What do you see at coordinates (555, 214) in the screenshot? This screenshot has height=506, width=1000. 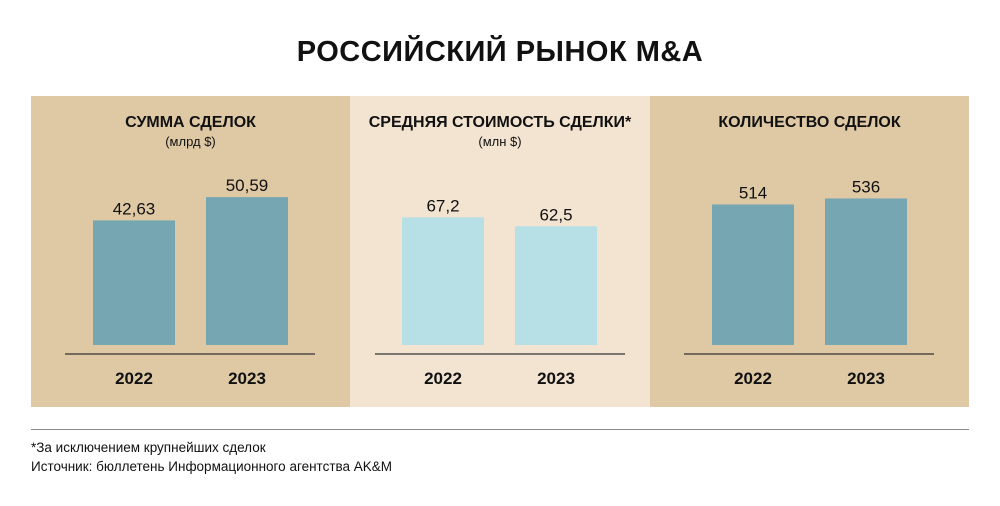 I see `bar-value-label: 62,5` at bounding box center [555, 214].